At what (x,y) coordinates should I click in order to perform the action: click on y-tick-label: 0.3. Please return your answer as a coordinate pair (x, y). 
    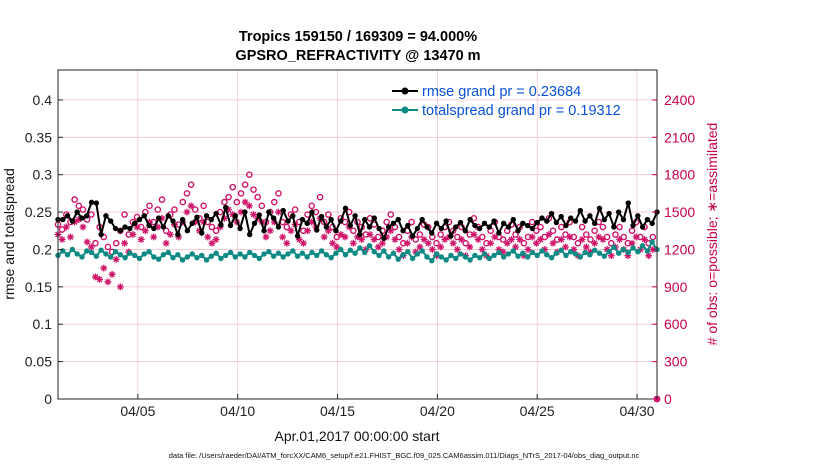
    Looking at the image, I should click on (43, 175).